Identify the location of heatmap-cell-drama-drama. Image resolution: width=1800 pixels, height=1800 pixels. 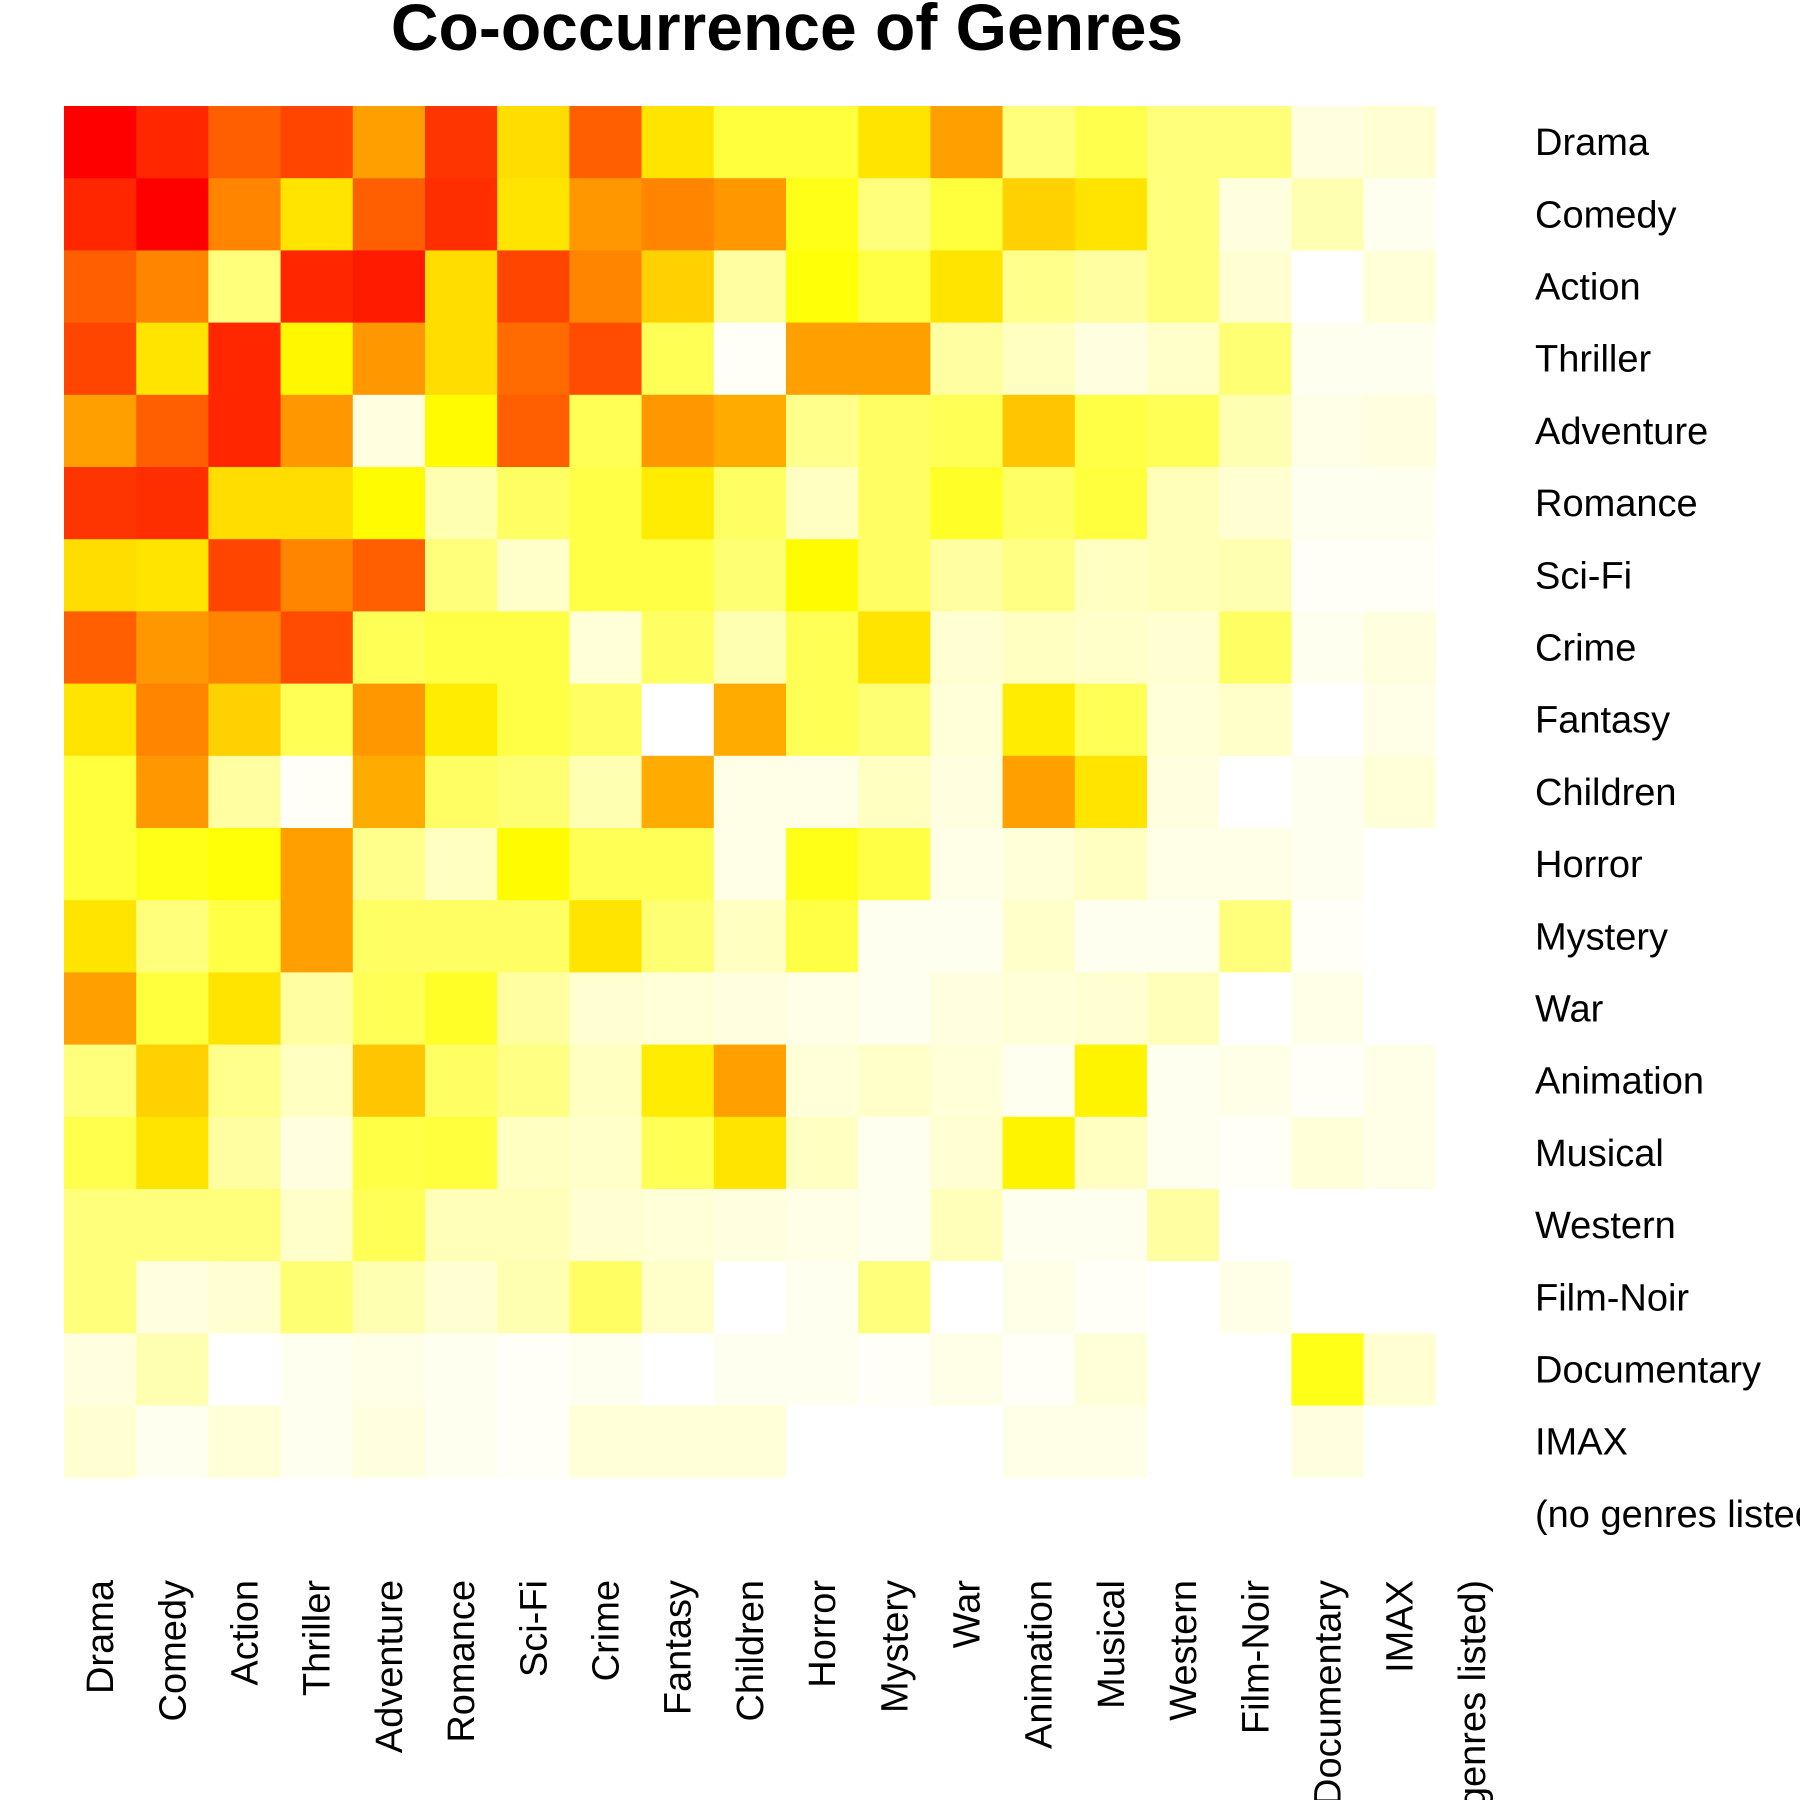
(100, 142).